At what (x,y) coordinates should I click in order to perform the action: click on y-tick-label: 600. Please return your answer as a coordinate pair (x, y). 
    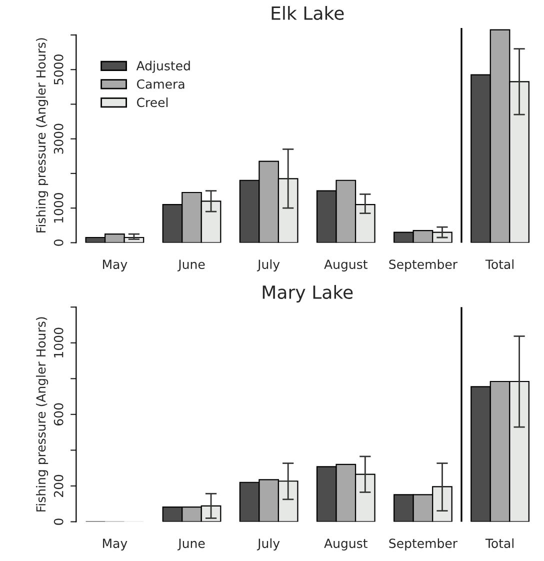
    Looking at the image, I should click on (59, 414).